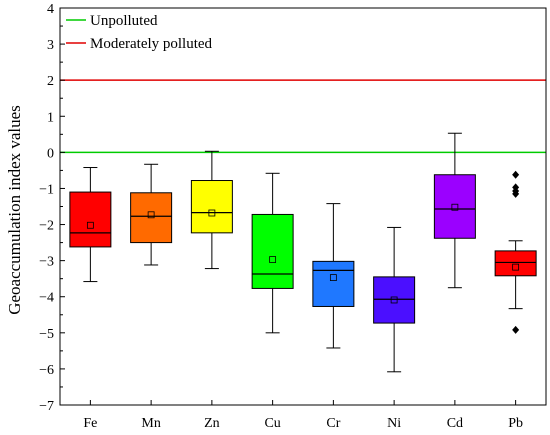 This screenshot has width=550, height=435. I want to click on y-tick-label: −5, so click(46, 334).